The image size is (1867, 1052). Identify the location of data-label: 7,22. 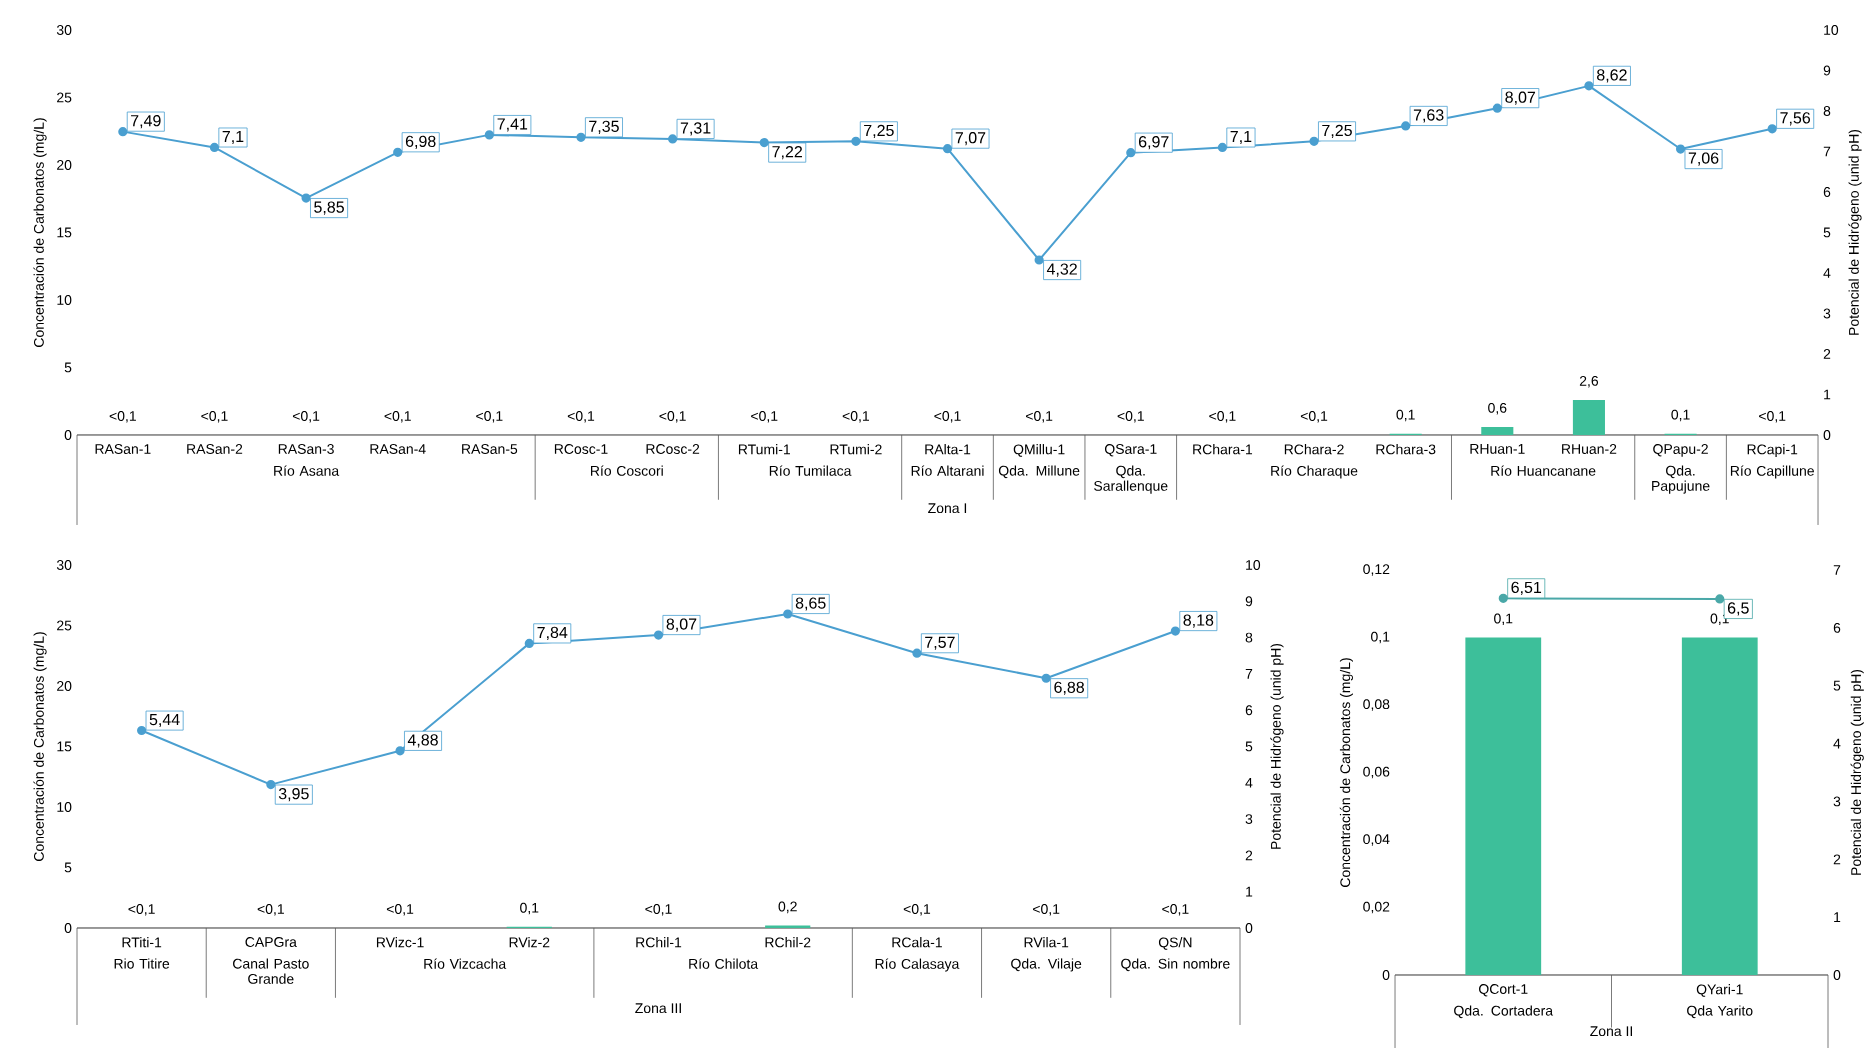
(787, 152).